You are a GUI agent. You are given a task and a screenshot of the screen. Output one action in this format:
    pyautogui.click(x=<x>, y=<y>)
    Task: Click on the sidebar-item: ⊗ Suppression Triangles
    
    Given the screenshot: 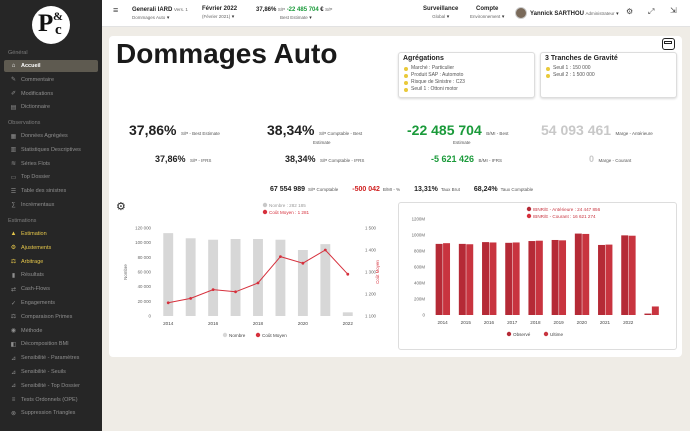 What is the action you would take?
    pyautogui.click(x=51, y=413)
    